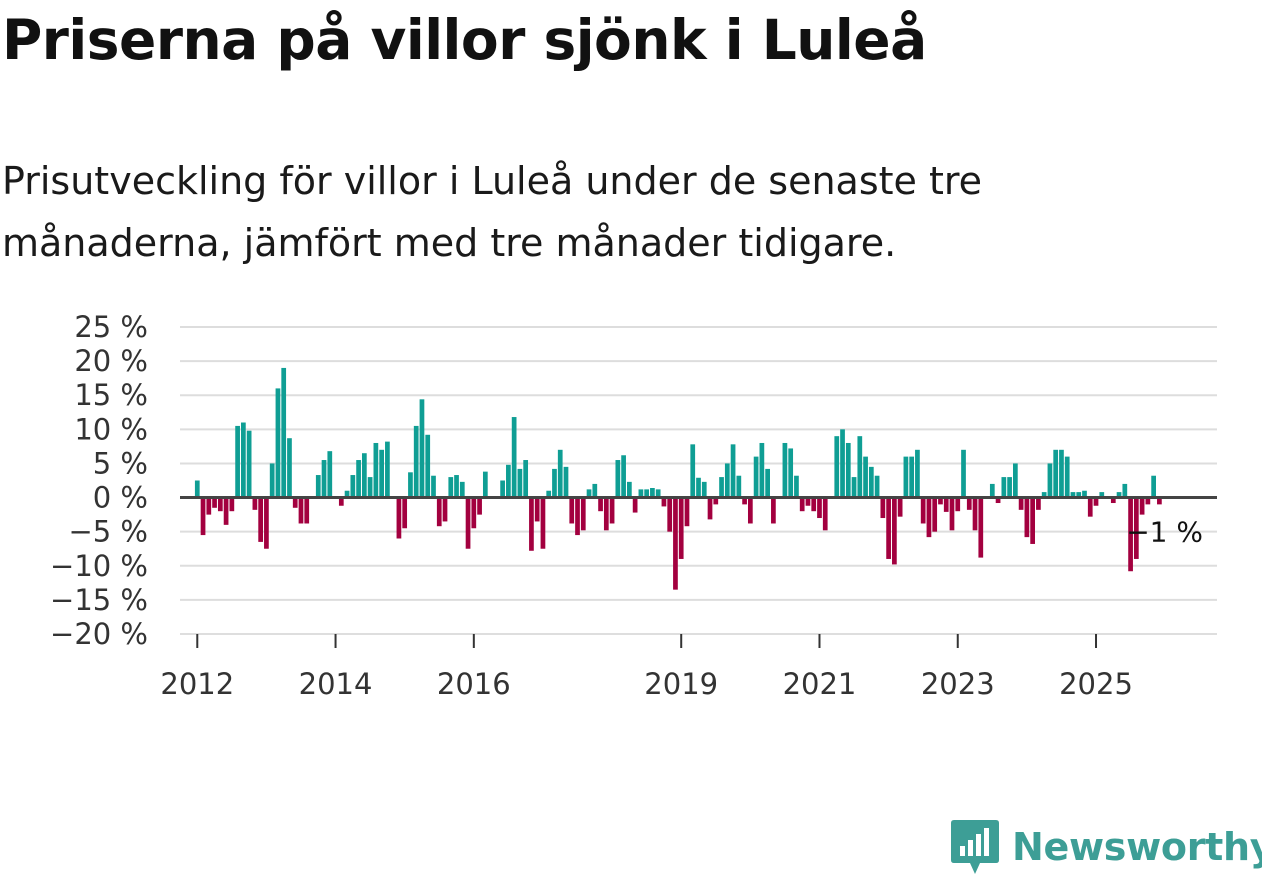 Image resolution: width=1262 pixels, height=879 pixels. Describe the element at coordinates (99, 634) in the screenshot. I see `y-tick-label: −20 %` at that location.